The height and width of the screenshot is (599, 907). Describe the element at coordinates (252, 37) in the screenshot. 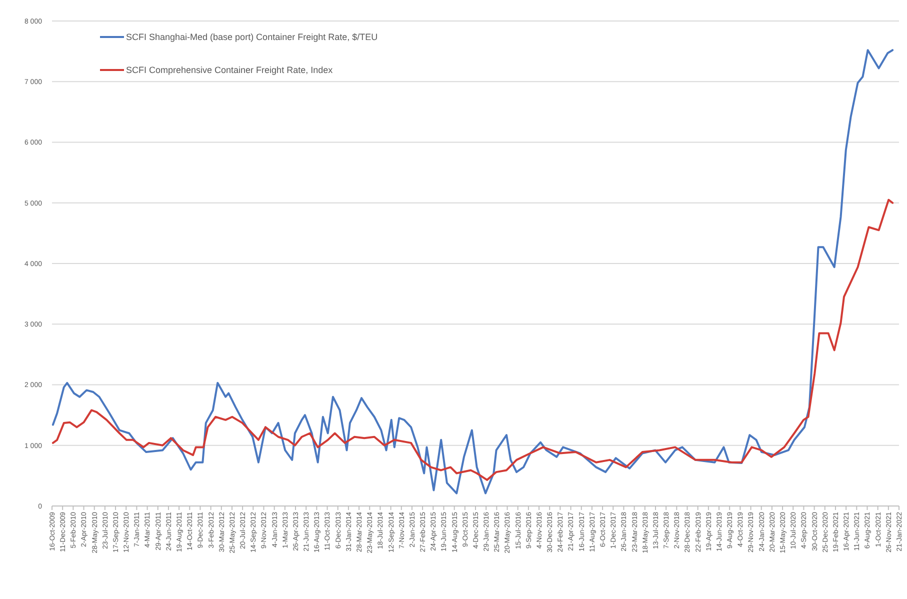

I see `legend-label: SCFI Shanghai-Med (base port) Container Freight Rate, $/TEU` at that location.